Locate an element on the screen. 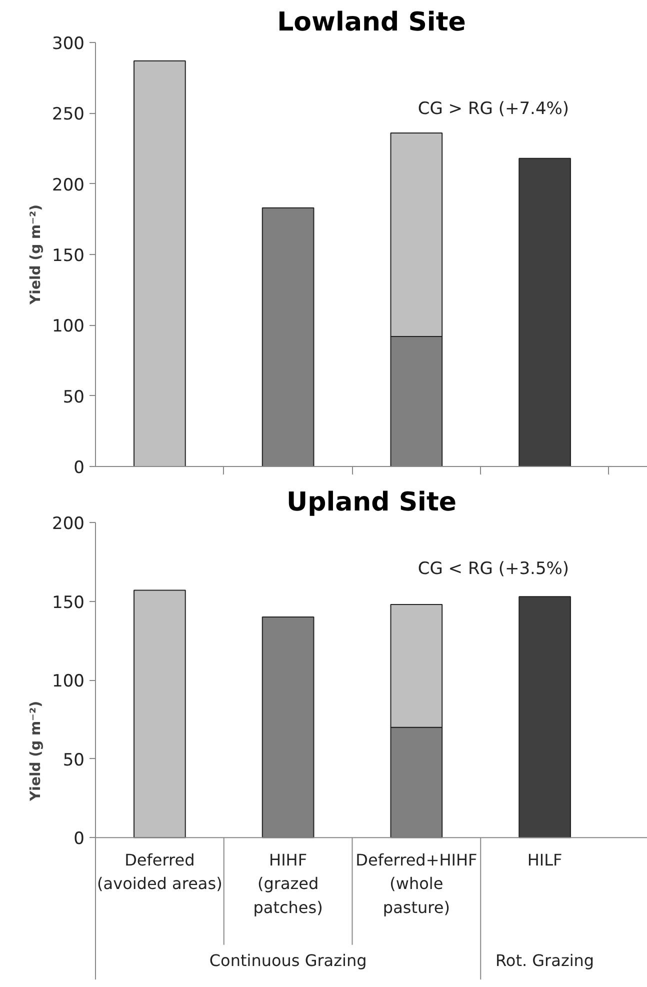 Image resolution: width=647 pixels, height=987 pixels. x-tick-label: HIHF (grazed patches) is located at coordinates (288, 883).